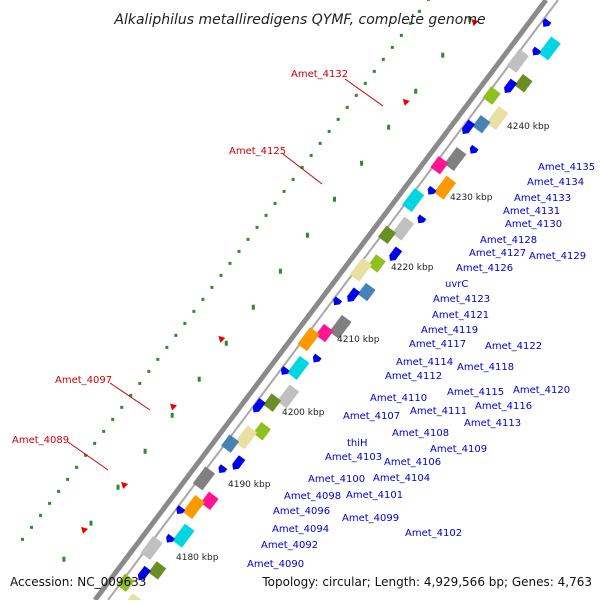 This screenshot has width=600, height=605. Describe the element at coordinates (438, 411) in the screenshot. I see `gene-label-blue: Amet_4111` at that location.